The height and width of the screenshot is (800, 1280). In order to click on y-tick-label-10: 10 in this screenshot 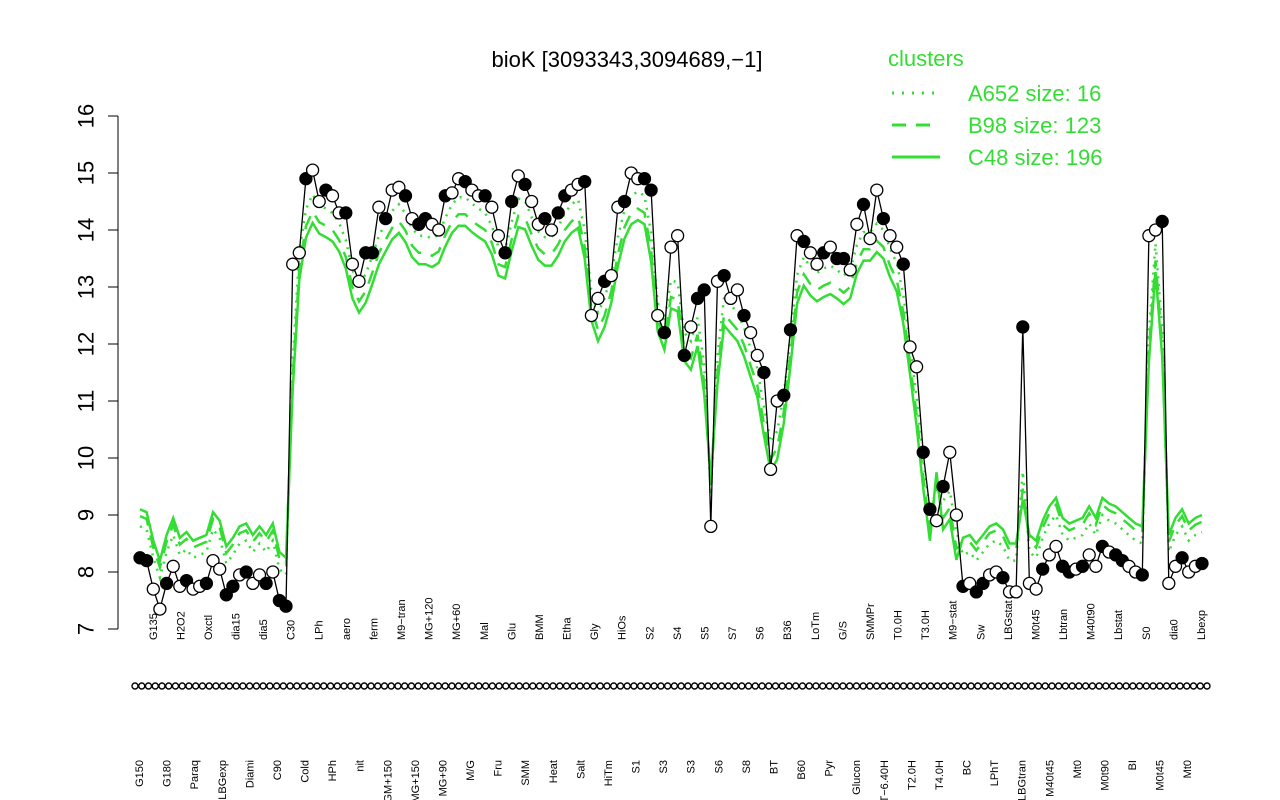, I will do `click(86, 458)`.